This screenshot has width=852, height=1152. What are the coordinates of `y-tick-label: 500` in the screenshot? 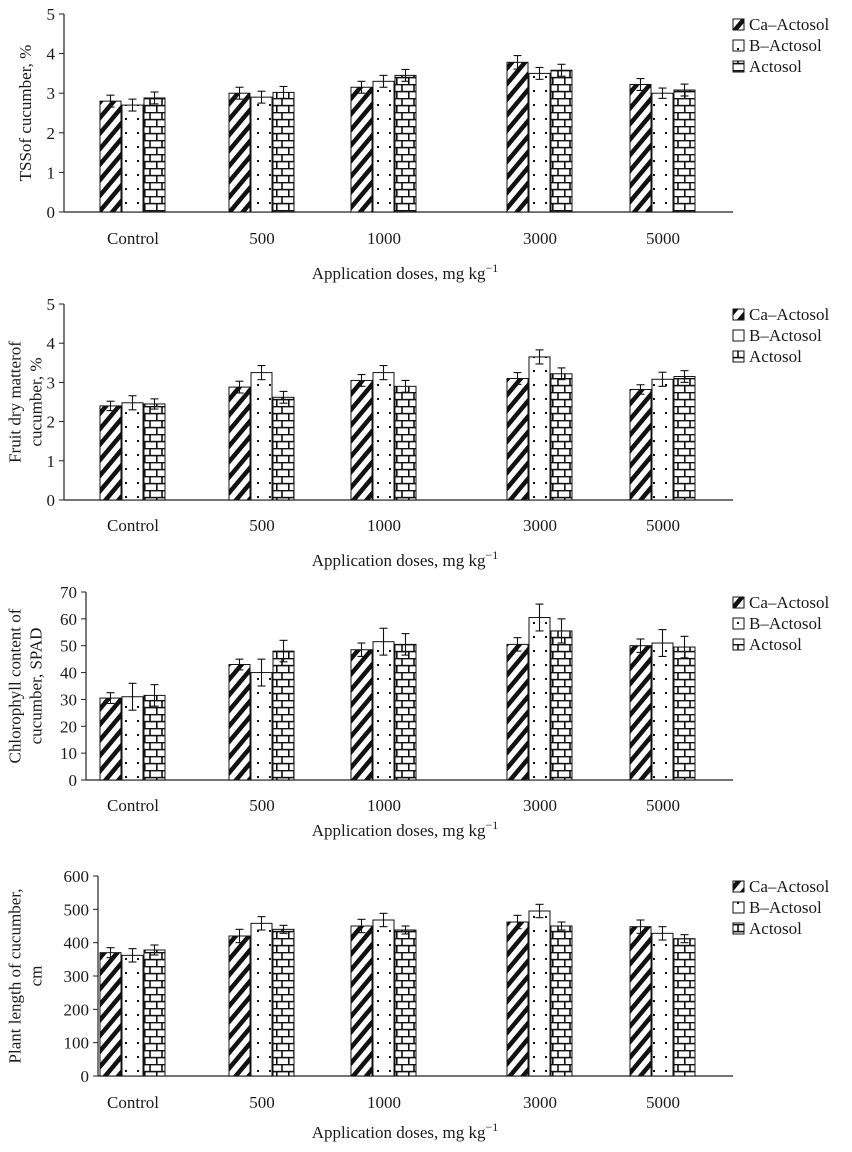 It's located at (77, 909).